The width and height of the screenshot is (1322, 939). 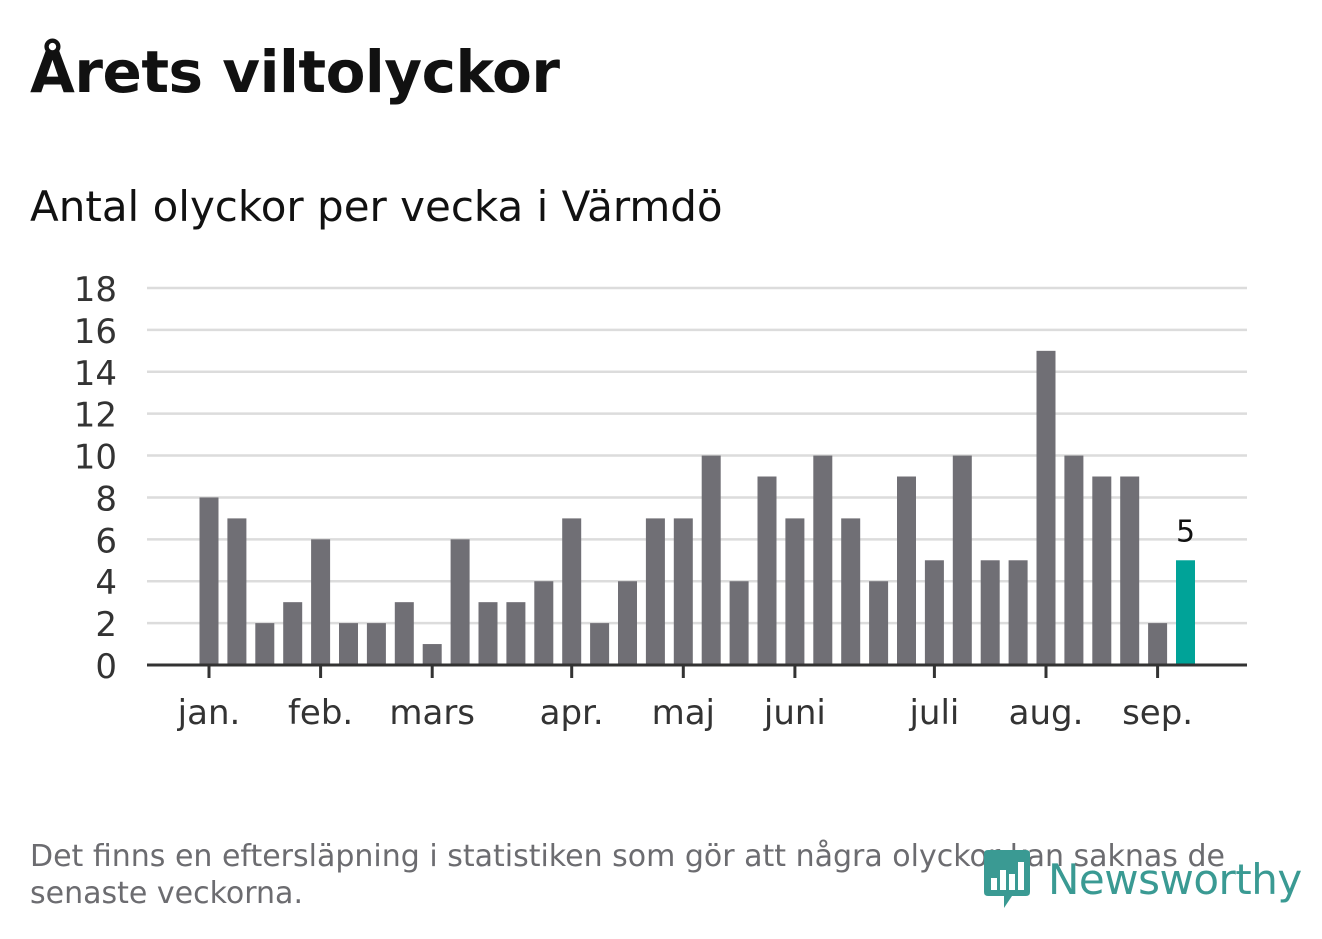 What do you see at coordinates (106, 667) in the screenshot?
I see `y-tick-label: 0` at bounding box center [106, 667].